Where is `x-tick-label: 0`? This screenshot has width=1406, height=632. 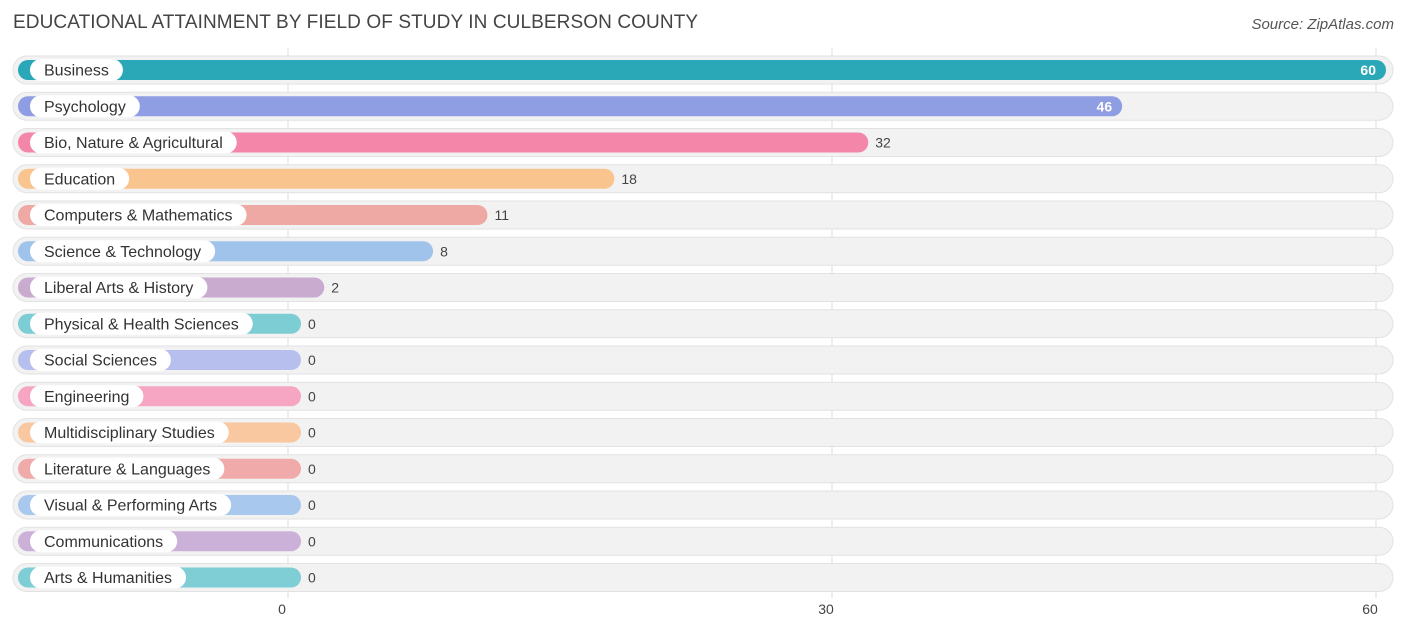
x-tick-label: 0 is located at coordinates (282, 609).